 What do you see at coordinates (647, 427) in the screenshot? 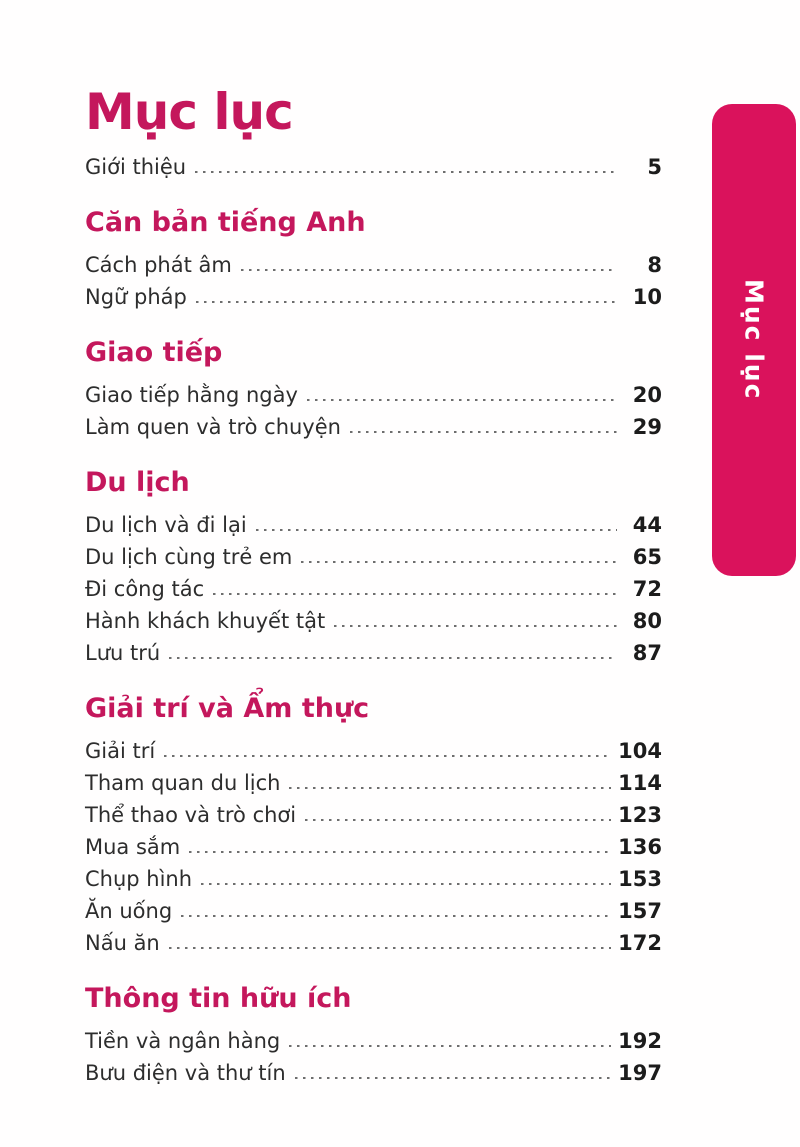
I see `toc-entry-page-number: 29` at bounding box center [647, 427].